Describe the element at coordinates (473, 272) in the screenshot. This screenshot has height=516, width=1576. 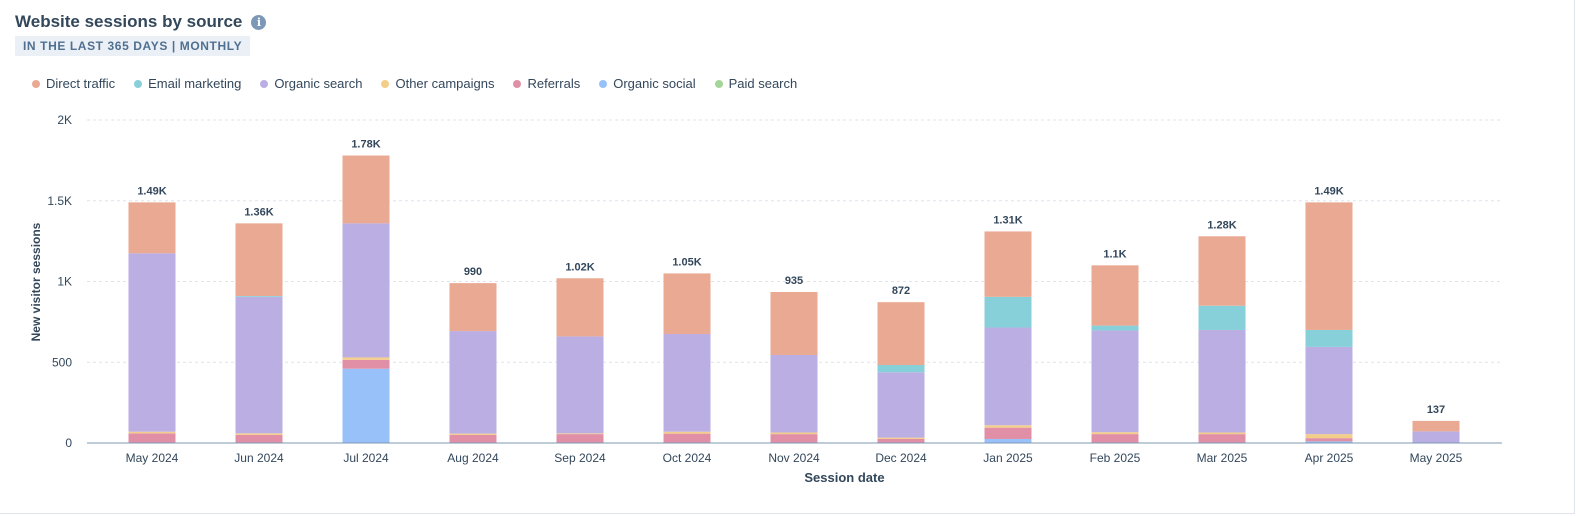
I see `bar-total-label: 990` at that location.